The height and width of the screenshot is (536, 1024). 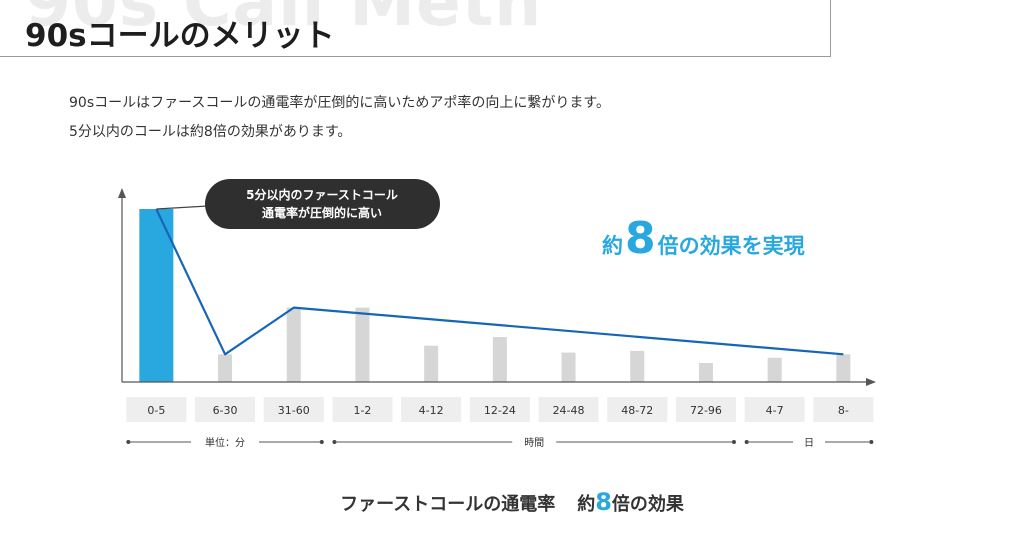 I want to click on tick-label-4-12: 4-12, so click(x=431, y=410).